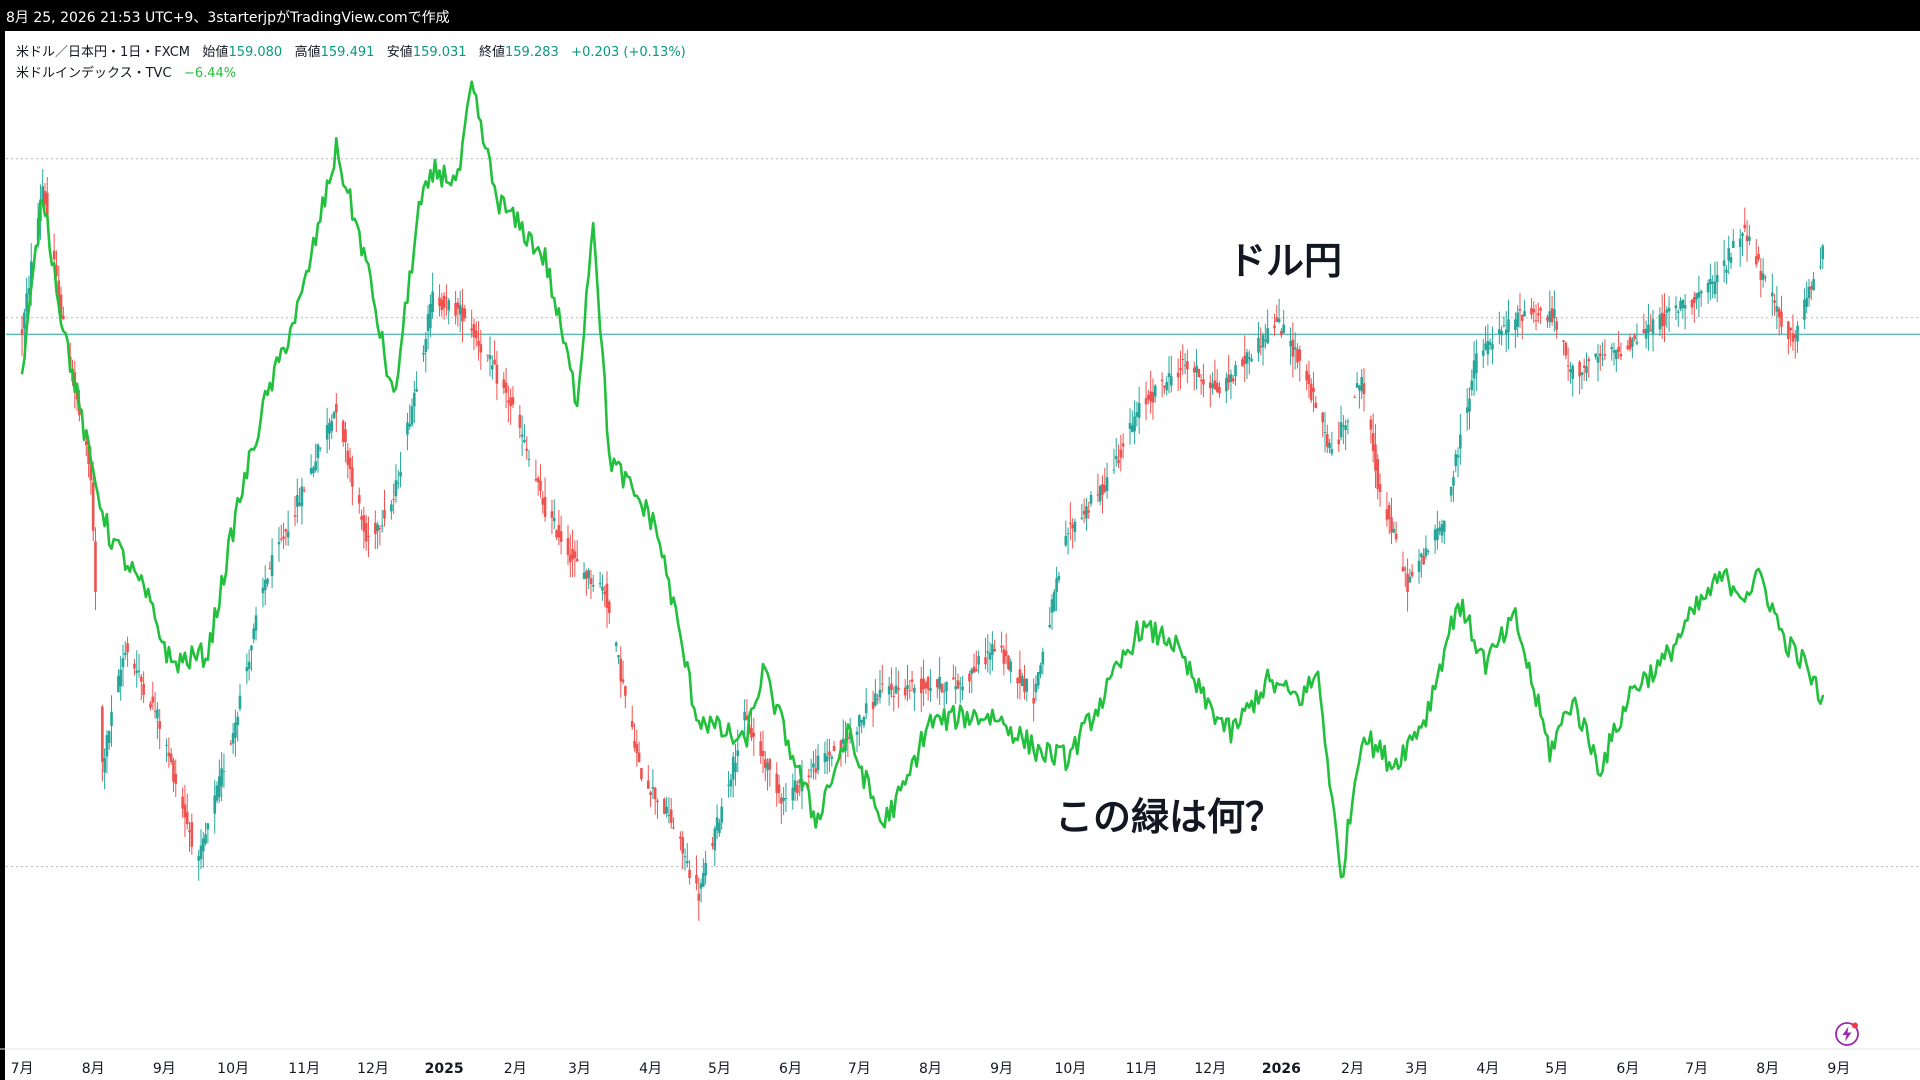 The image size is (1920, 1080). I want to click on time-axis-tick-label: 12月, so click(1210, 1069).